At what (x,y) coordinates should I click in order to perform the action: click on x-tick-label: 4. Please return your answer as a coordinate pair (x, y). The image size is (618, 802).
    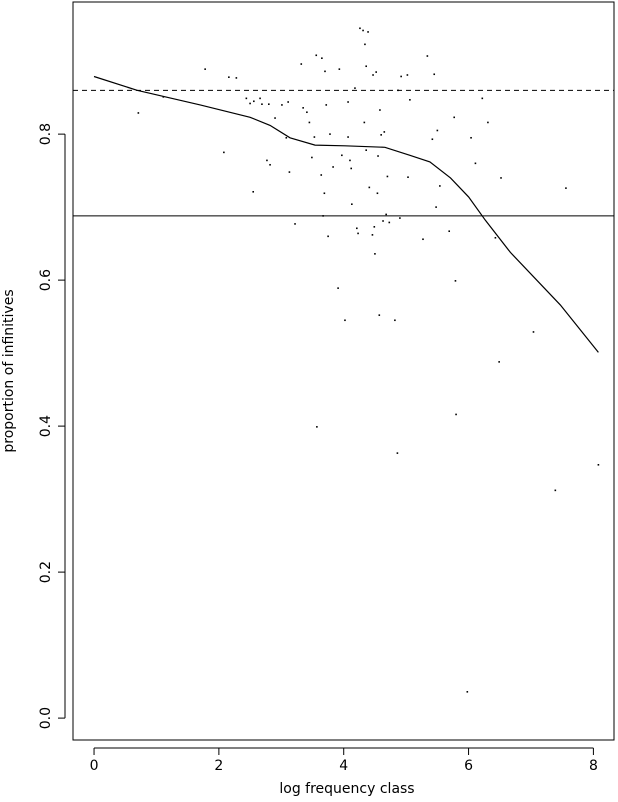
    Looking at the image, I should click on (343, 766).